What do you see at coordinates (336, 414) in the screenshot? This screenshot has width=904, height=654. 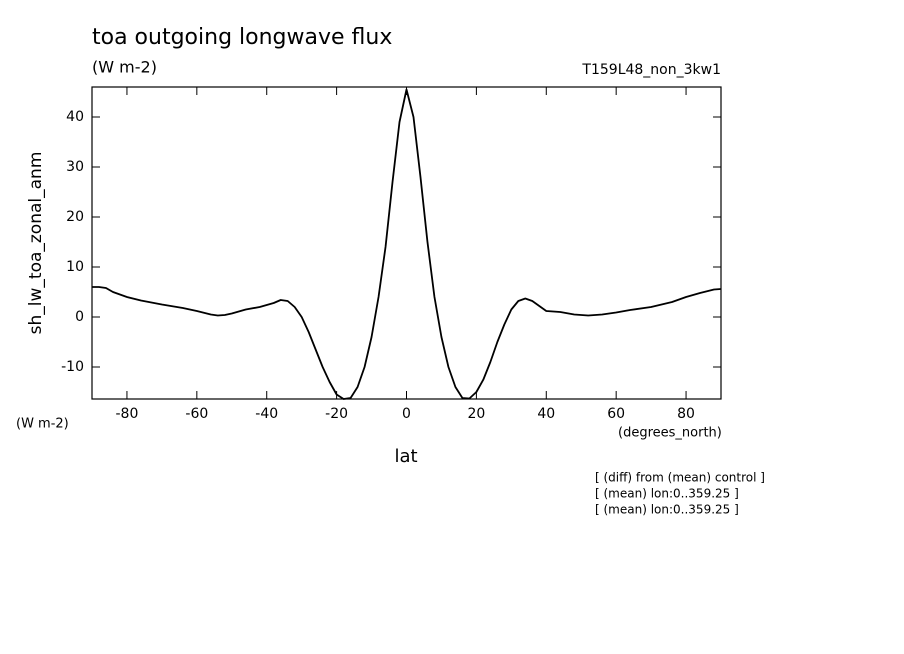 I see `x-tick-label: -20` at bounding box center [336, 414].